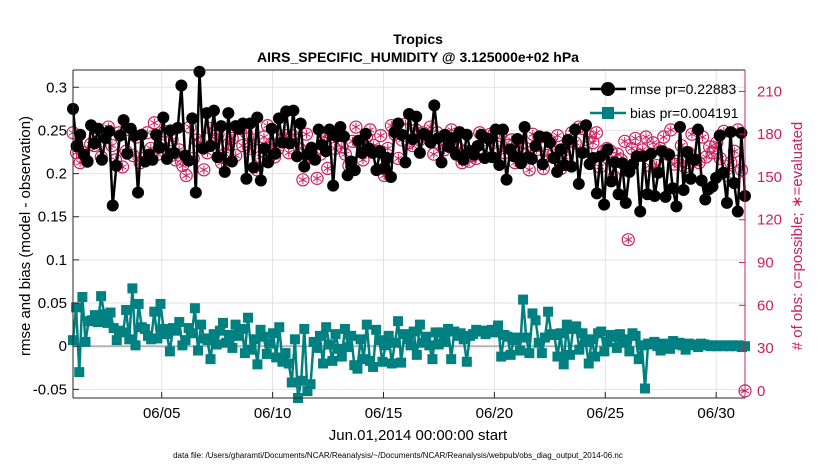 The image size is (830, 470). I want to click on x-tick-label: 06/15, so click(384, 413).